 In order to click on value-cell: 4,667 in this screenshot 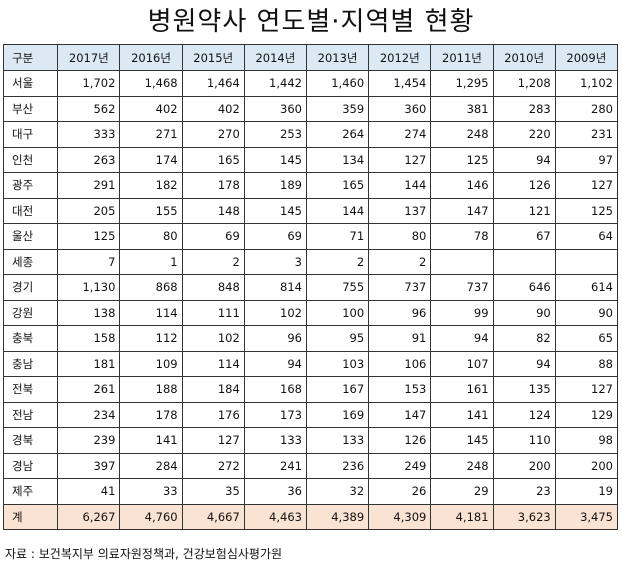, I will do `click(213, 516)`.